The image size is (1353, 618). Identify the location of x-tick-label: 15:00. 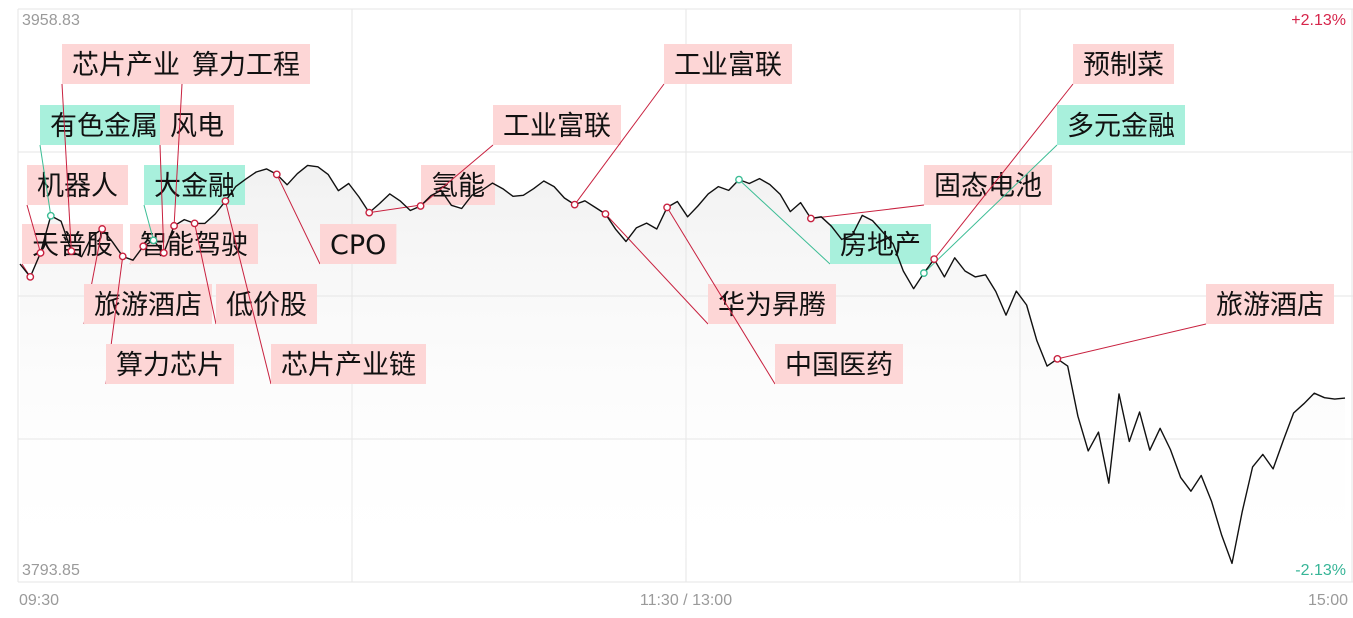
(1328, 600).